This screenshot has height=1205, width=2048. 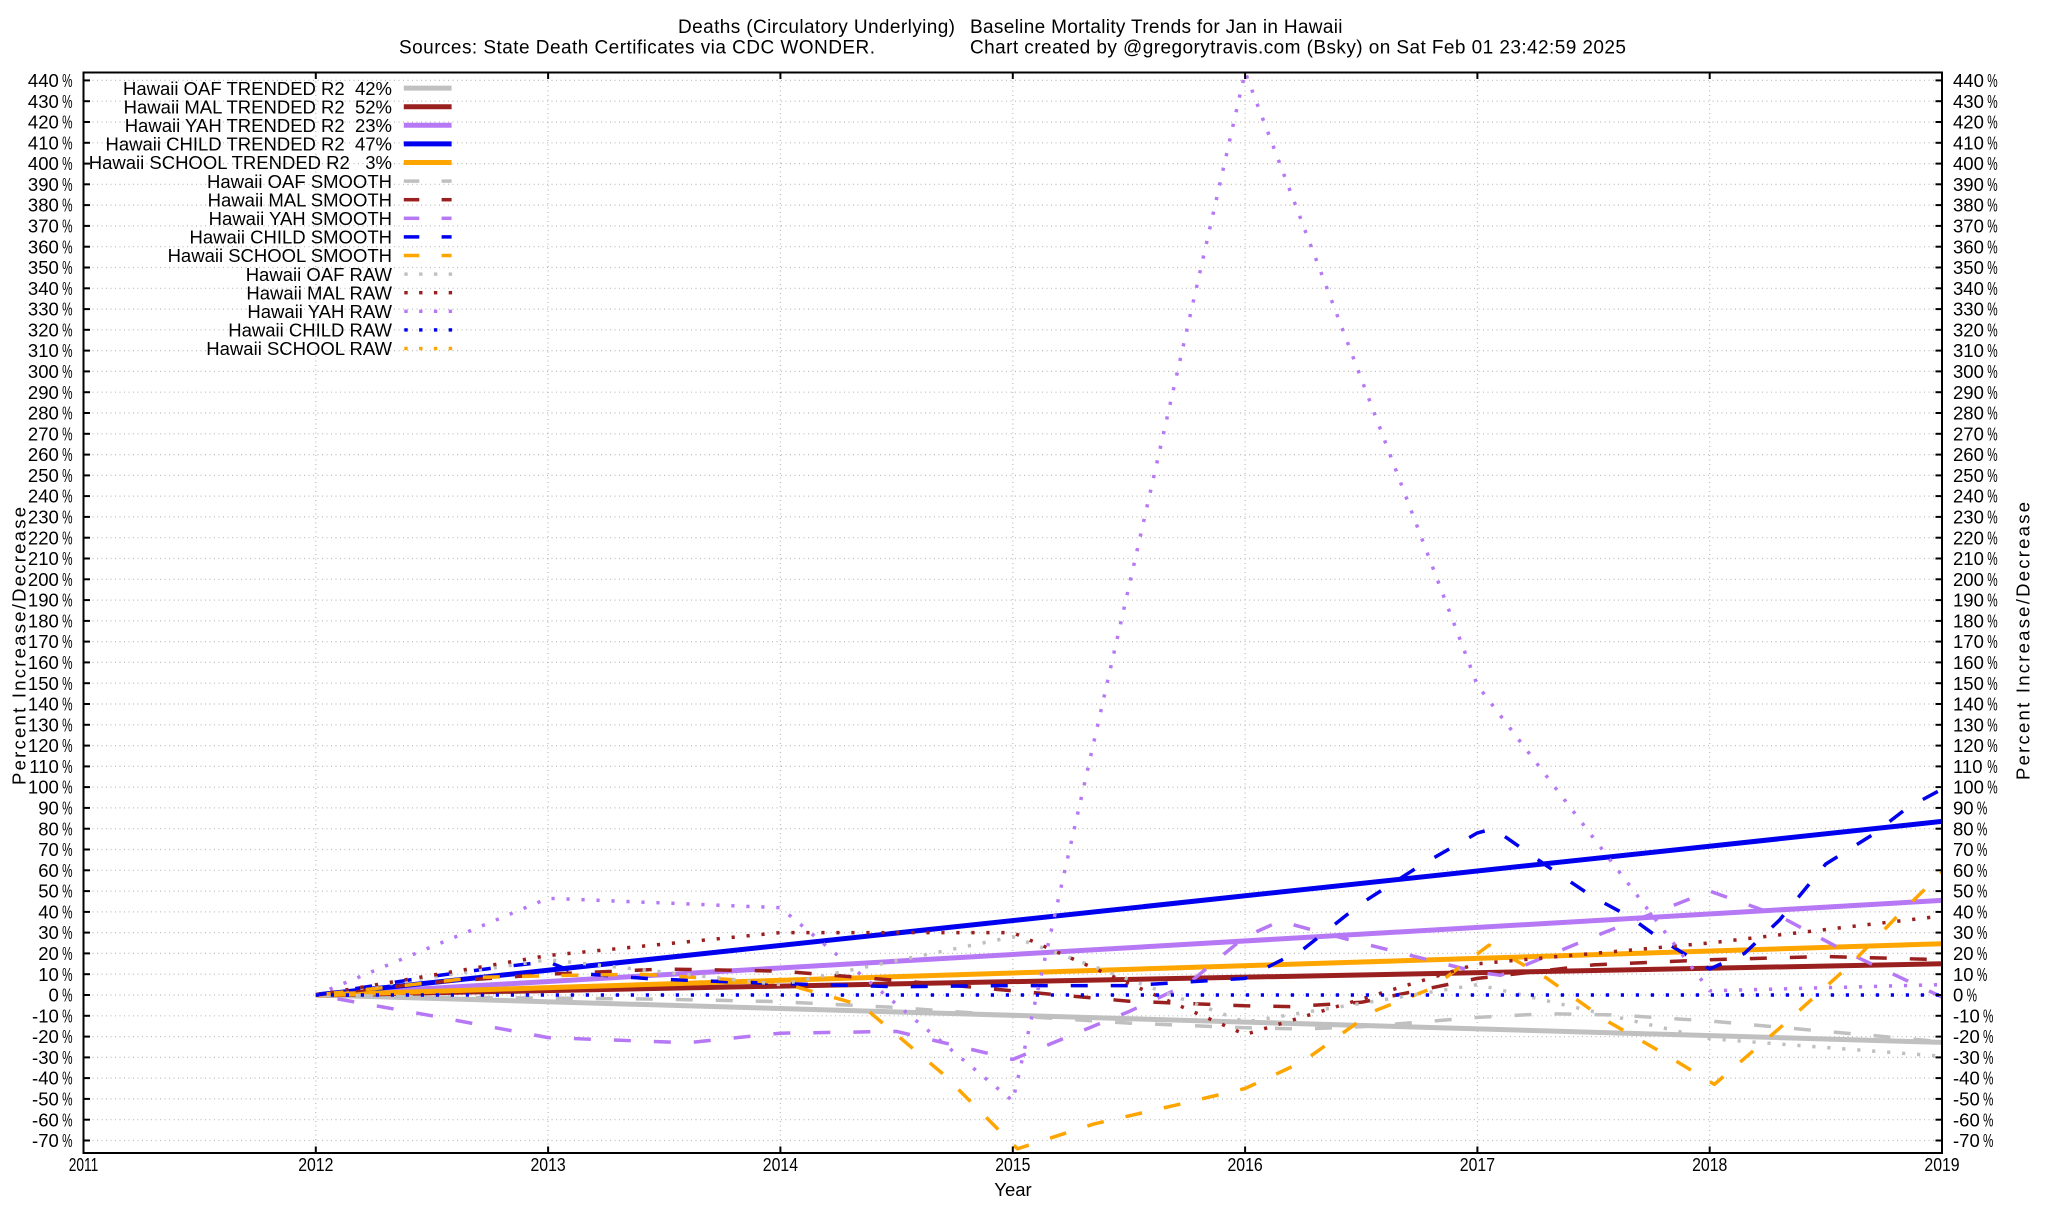 What do you see at coordinates (1968, 309) in the screenshot?
I see `svg-text: 330` at bounding box center [1968, 309].